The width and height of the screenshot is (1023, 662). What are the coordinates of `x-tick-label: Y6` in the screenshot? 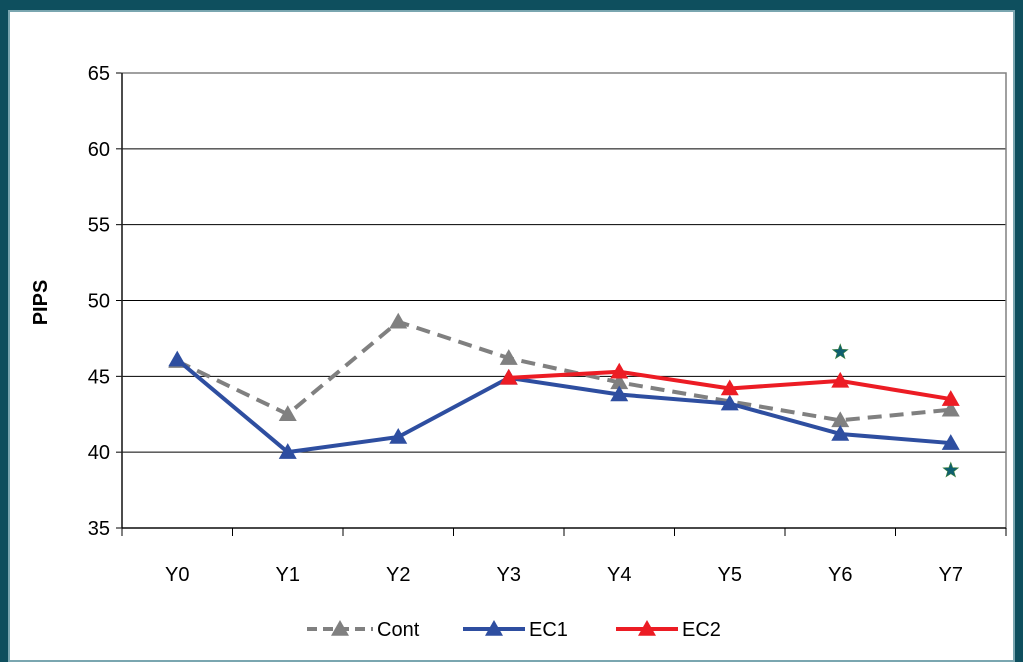 It's located at (840, 575).